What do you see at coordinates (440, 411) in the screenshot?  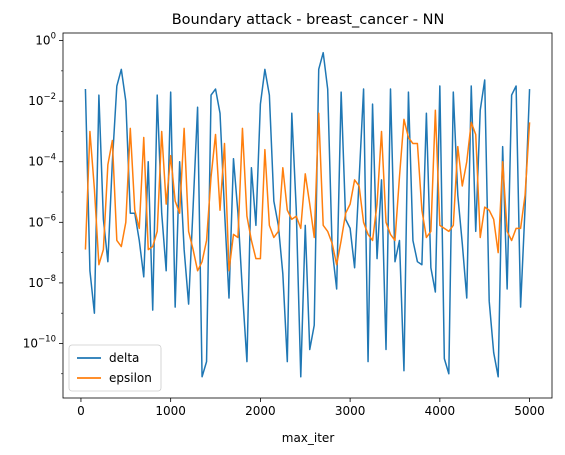 I see `x-tick-label: 4000` at bounding box center [440, 411].